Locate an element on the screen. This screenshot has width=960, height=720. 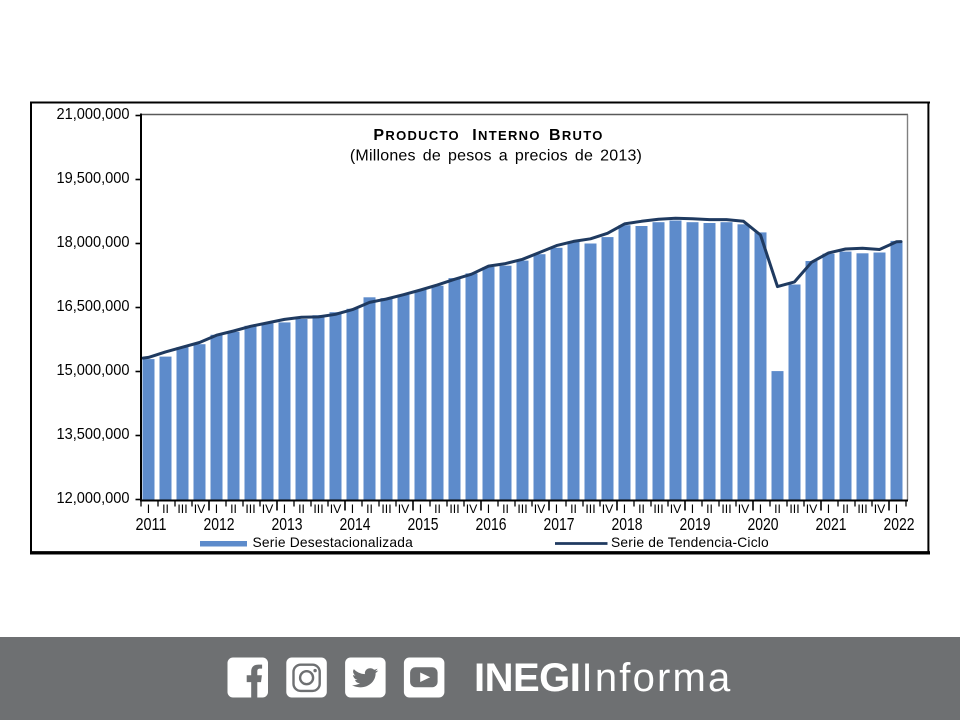
svg-text: Informa is located at coordinates (657, 678).